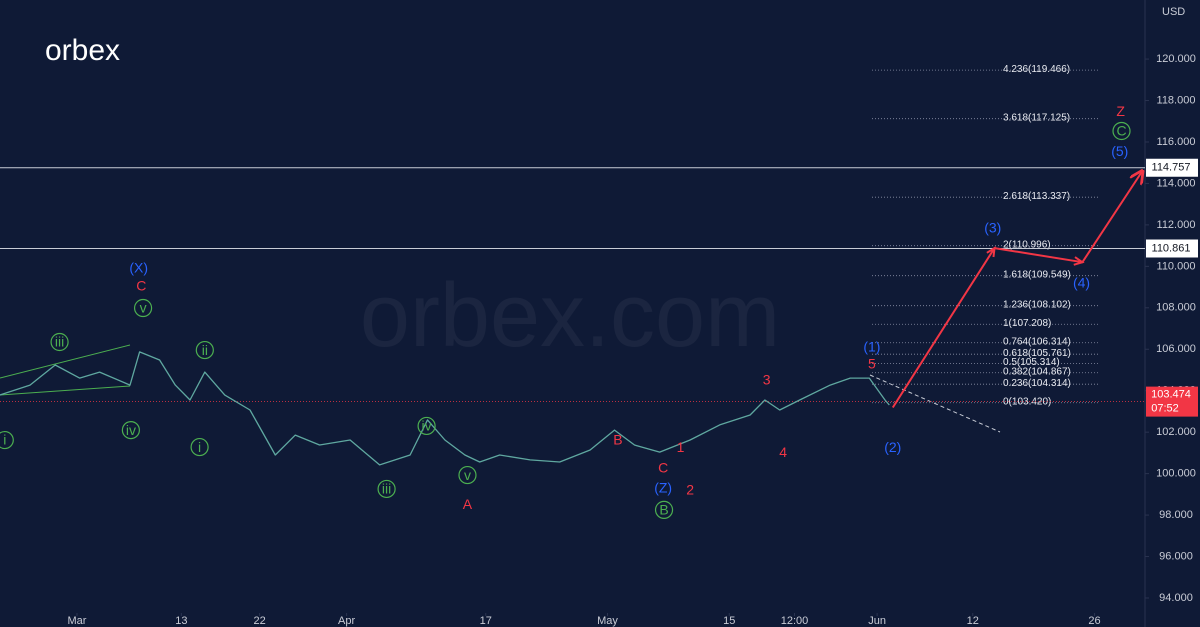  I want to click on y-tick-label: 110.000, so click(1176, 266).